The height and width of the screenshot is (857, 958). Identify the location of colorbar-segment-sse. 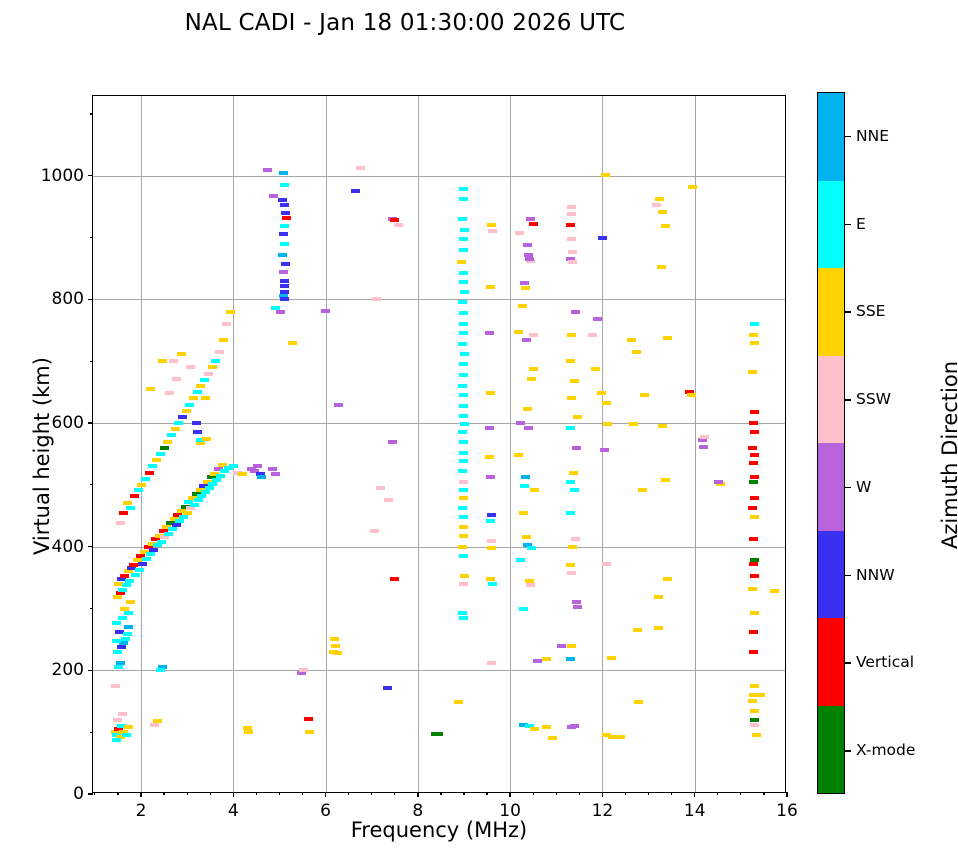
(831, 312).